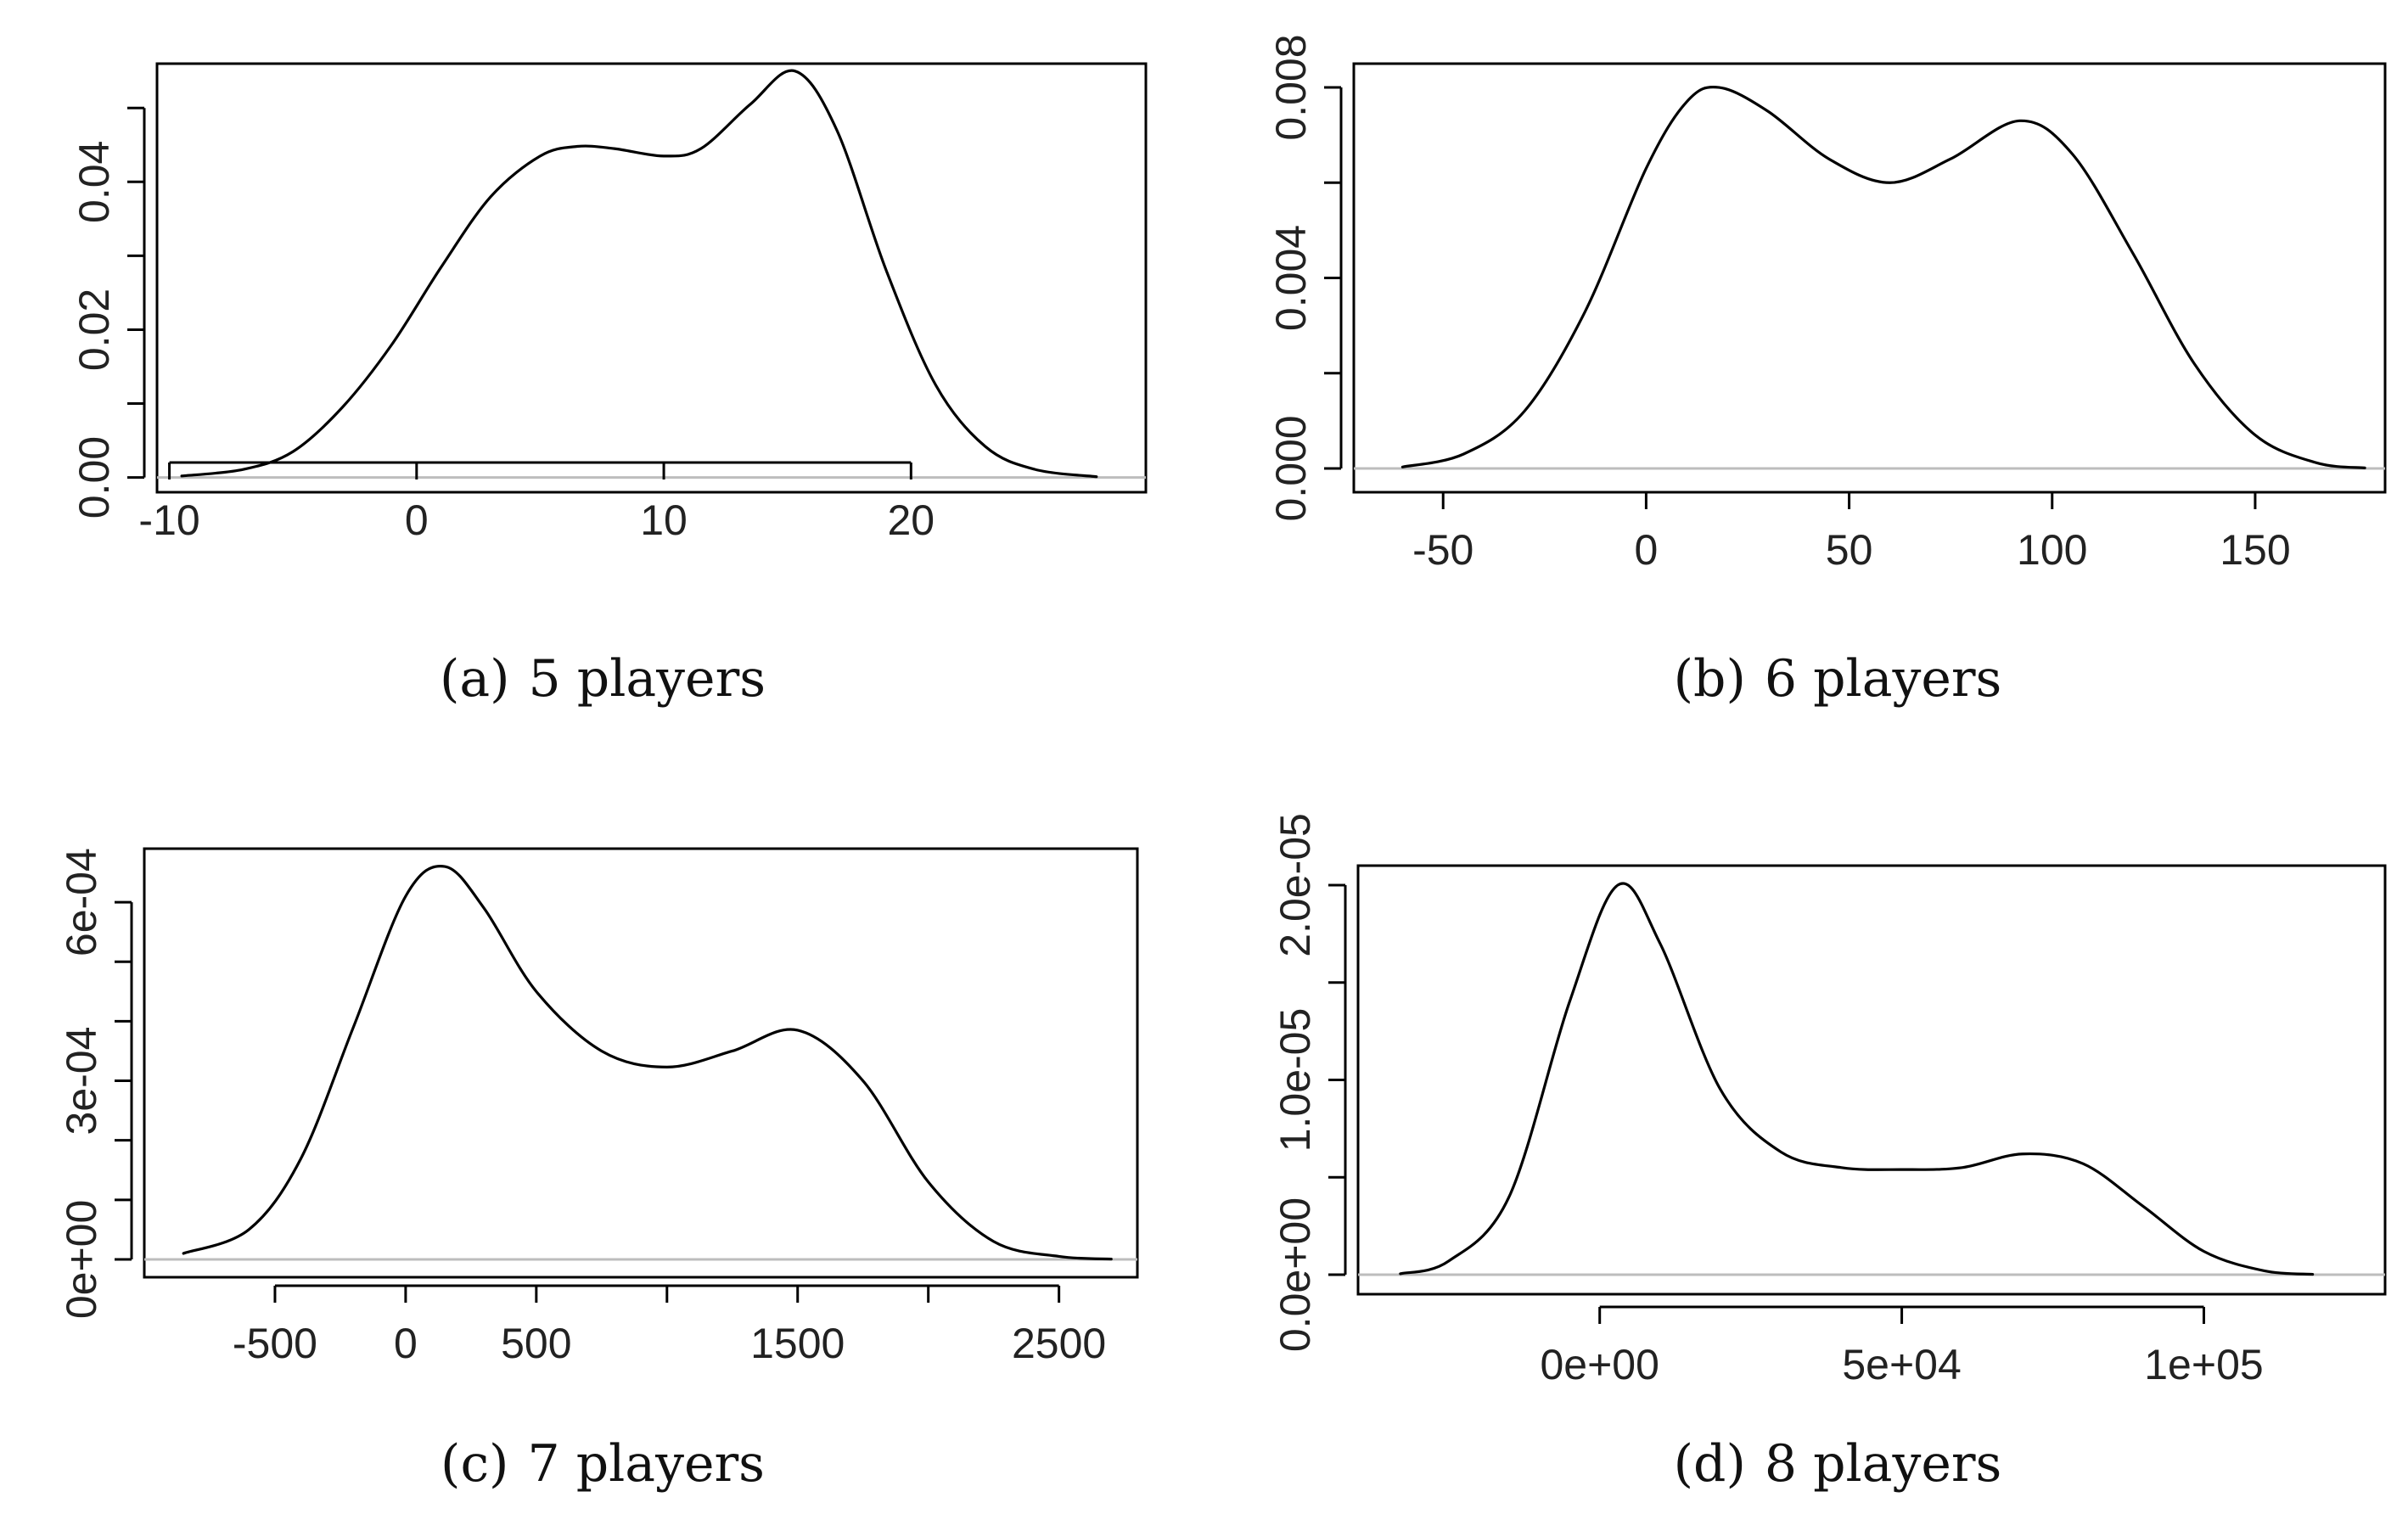  I want to click on x-tick-label: 1500, so click(797, 1343).